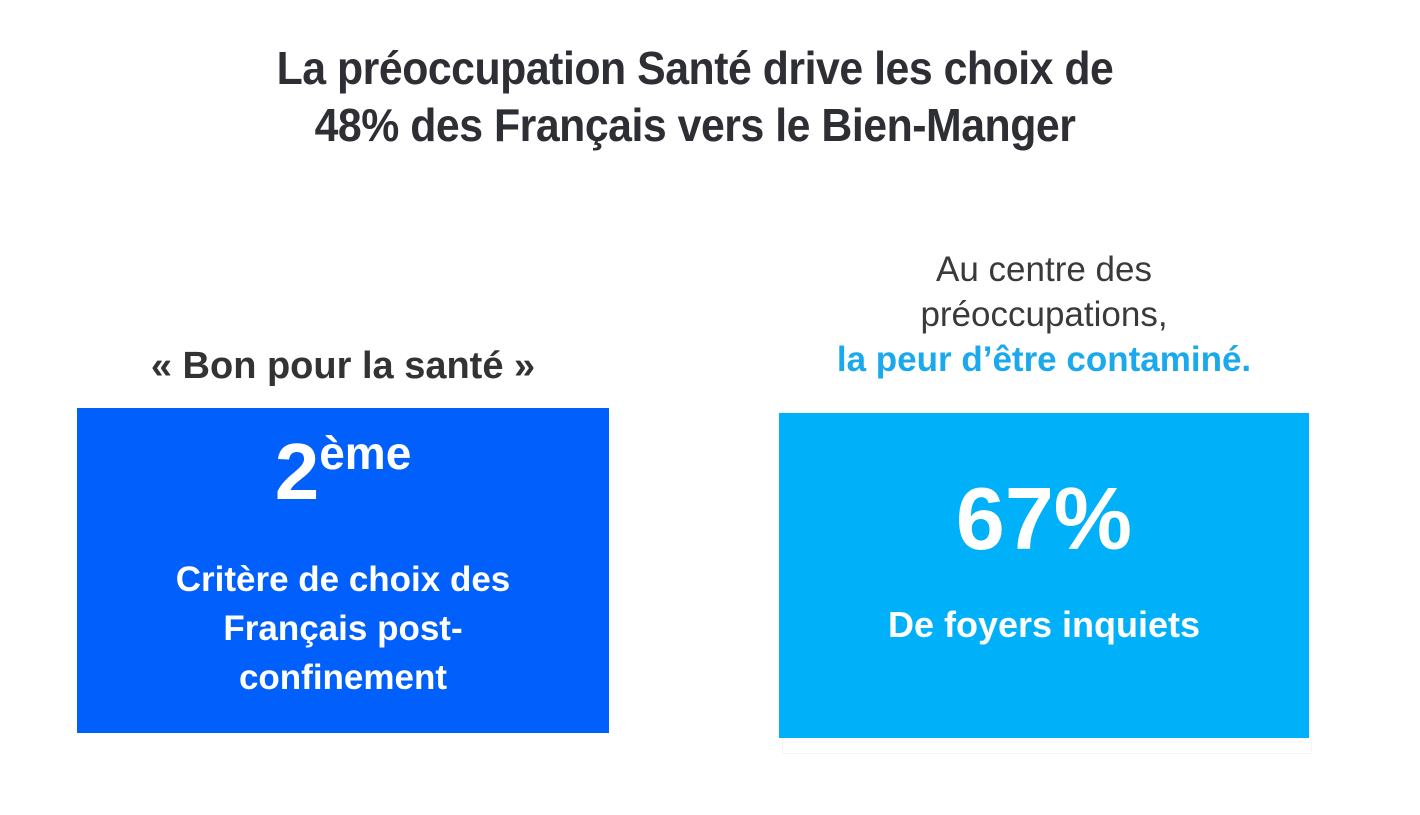 Image resolution: width=1420 pixels, height=815 pixels. What do you see at coordinates (1044, 518) in the screenshot?
I see `stat-value: 67%` at bounding box center [1044, 518].